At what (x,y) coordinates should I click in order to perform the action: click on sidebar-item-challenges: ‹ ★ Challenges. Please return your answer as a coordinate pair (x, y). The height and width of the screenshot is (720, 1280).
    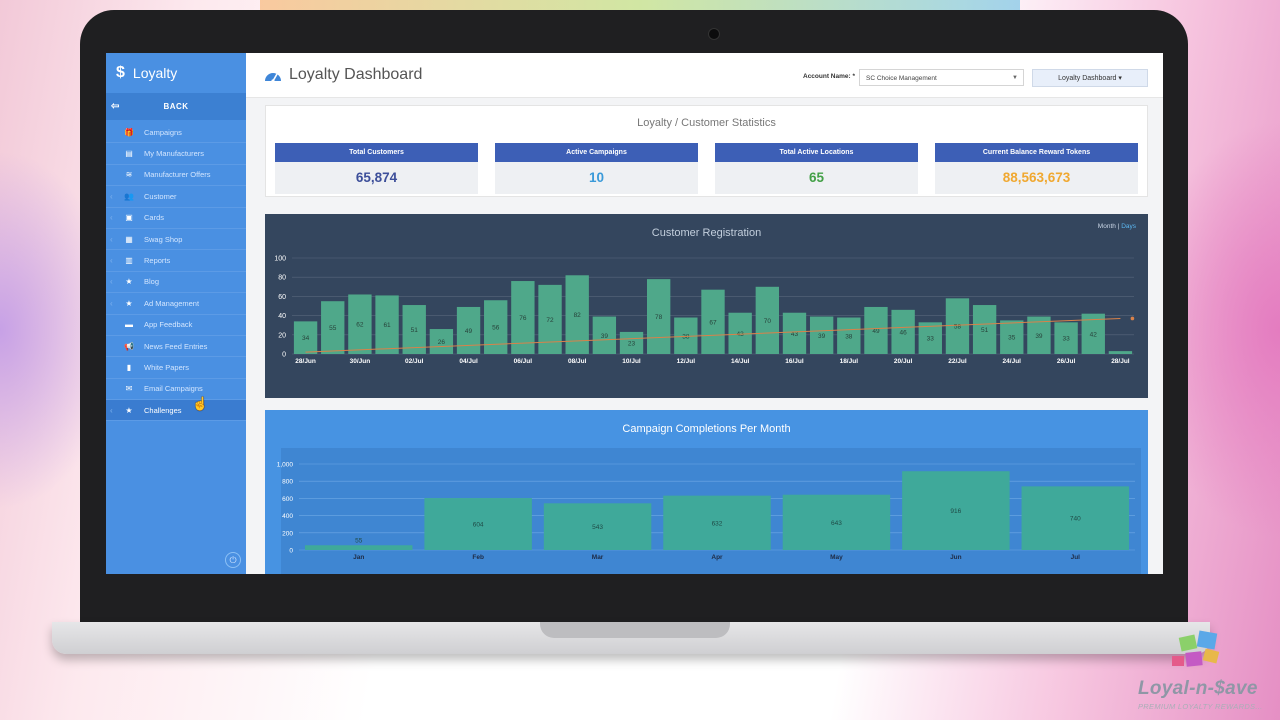
    Looking at the image, I should click on (176, 411).